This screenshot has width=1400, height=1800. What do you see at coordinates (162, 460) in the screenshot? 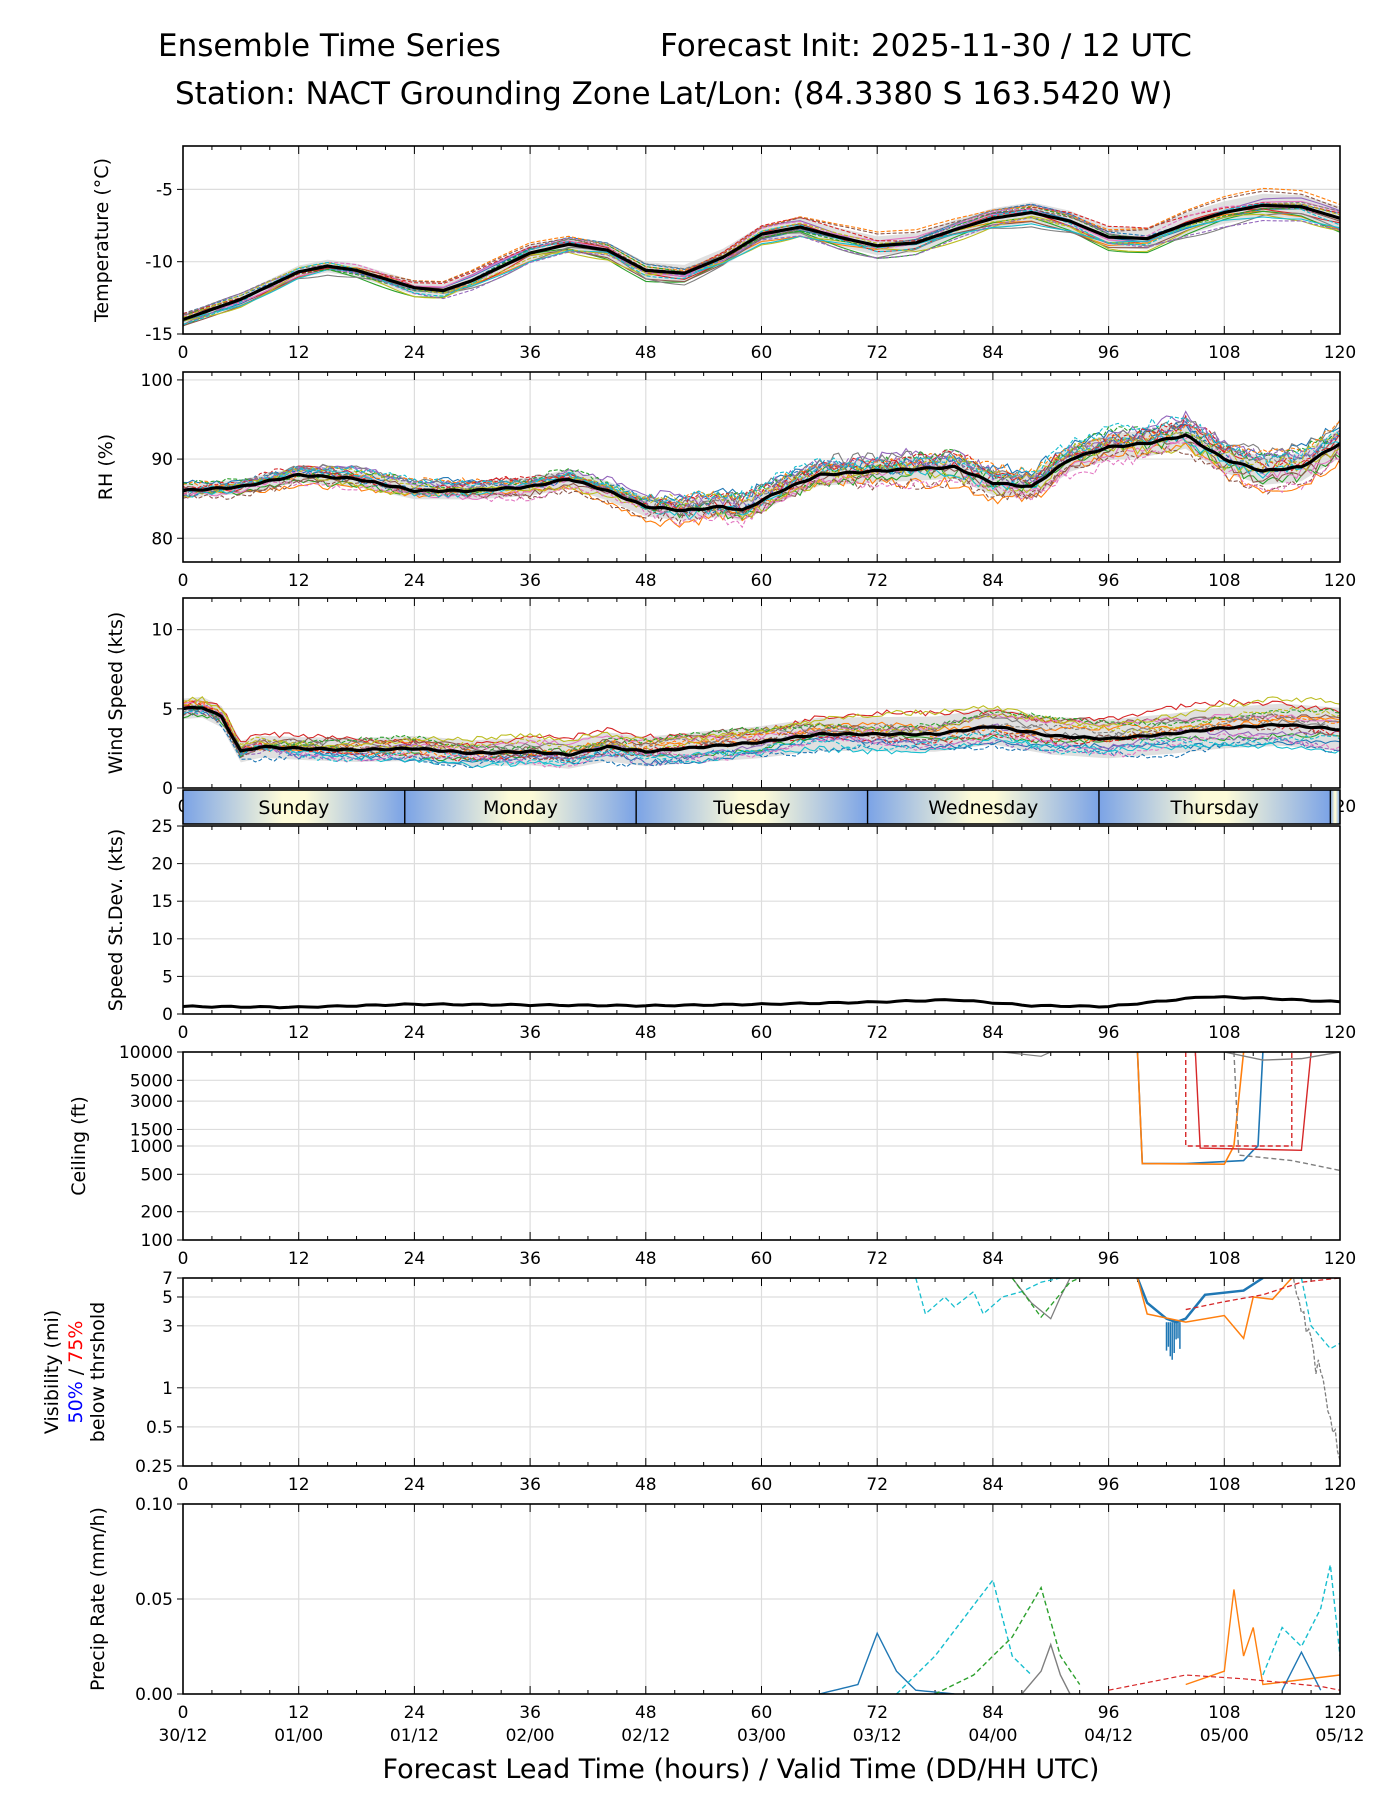
I see `y-tick-label: 90` at bounding box center [162, 460].